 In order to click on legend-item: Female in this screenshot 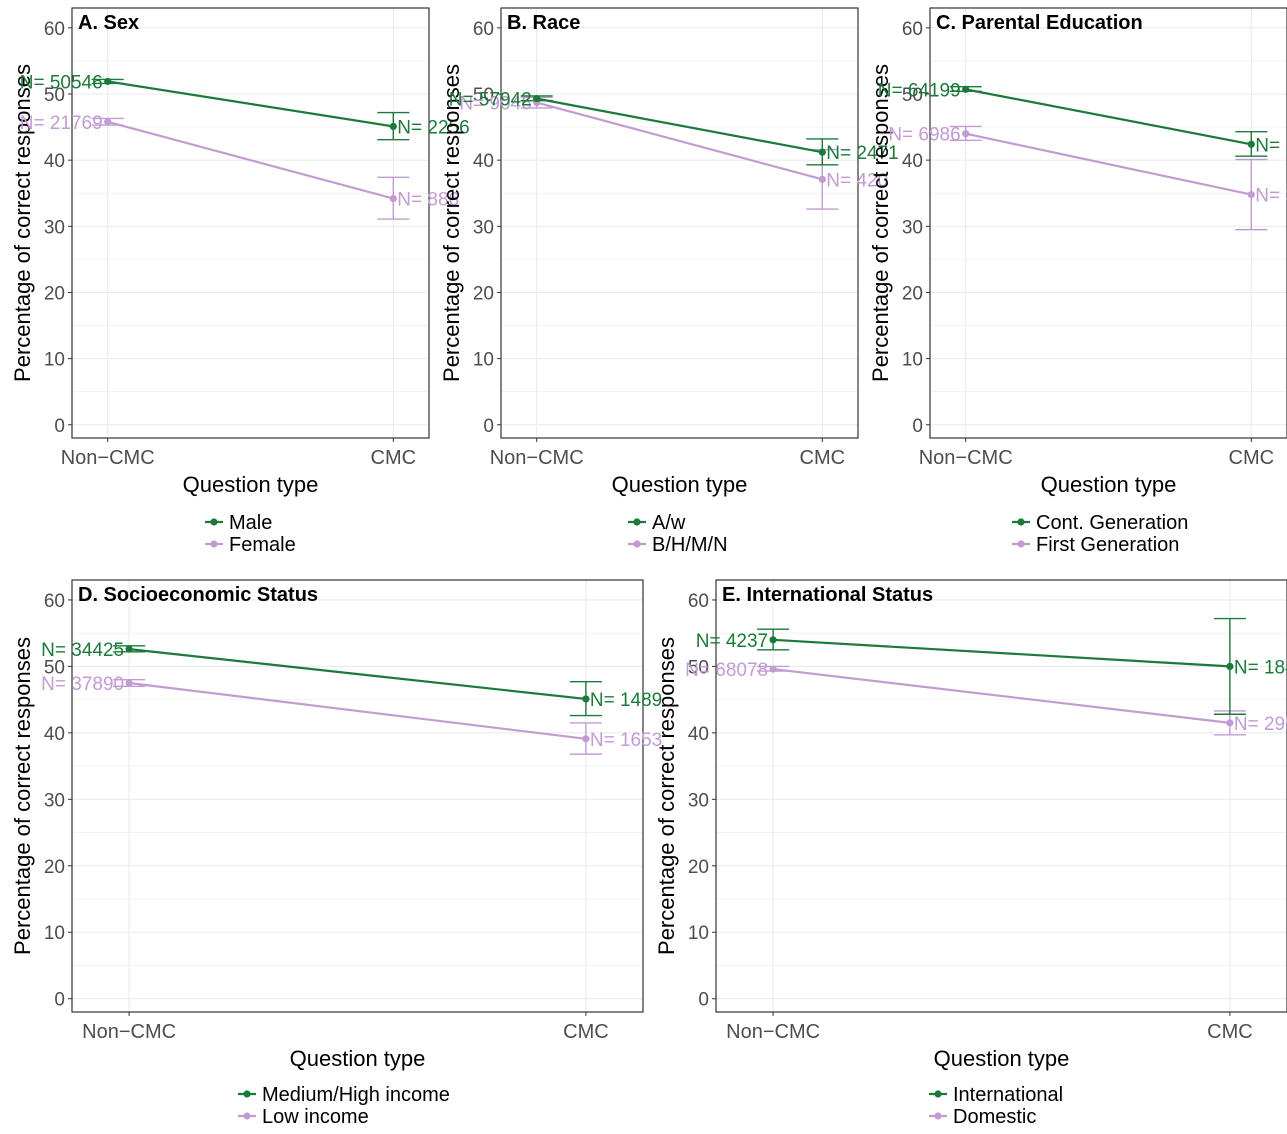, I will do `click(250, 545)`.